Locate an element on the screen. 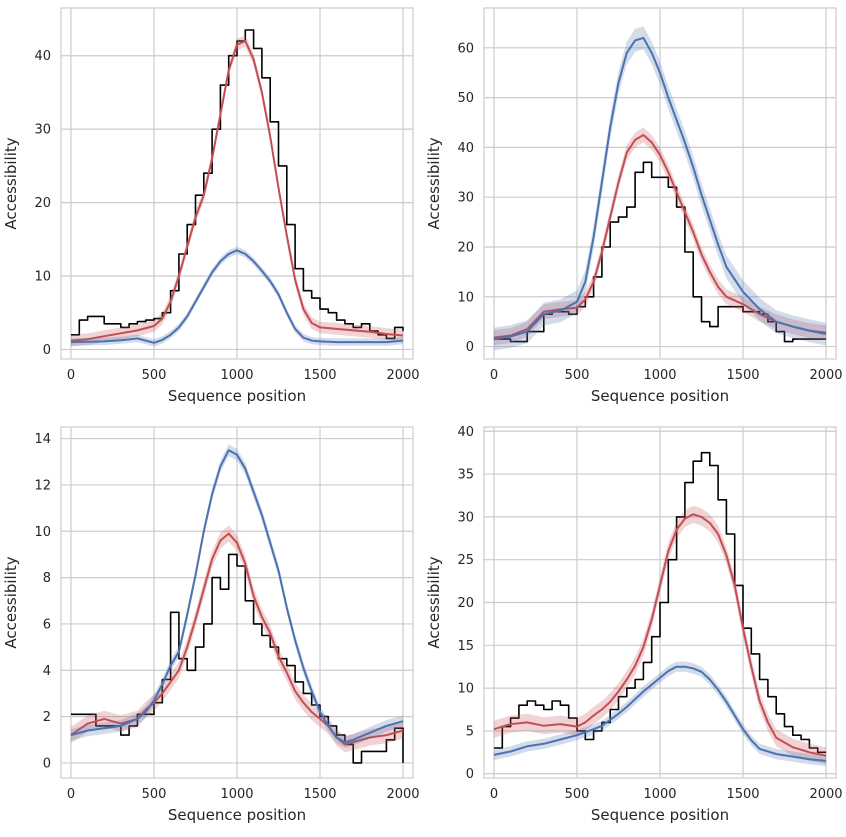 The height and width of the screenshot is (837, 846). y-tick-label: 35 is located at coordinates (465, 475).